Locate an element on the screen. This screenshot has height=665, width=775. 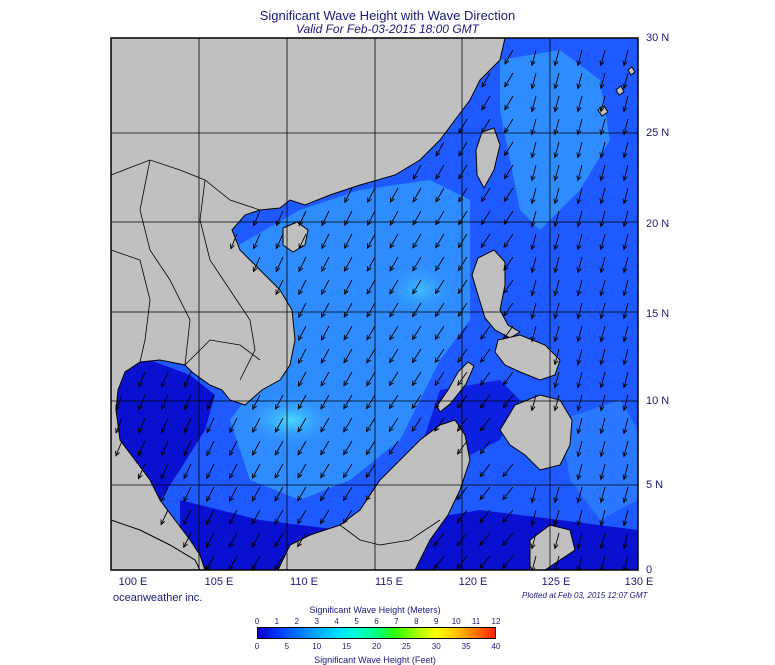
sea-light-region-east is located at coordinates (555, 140).